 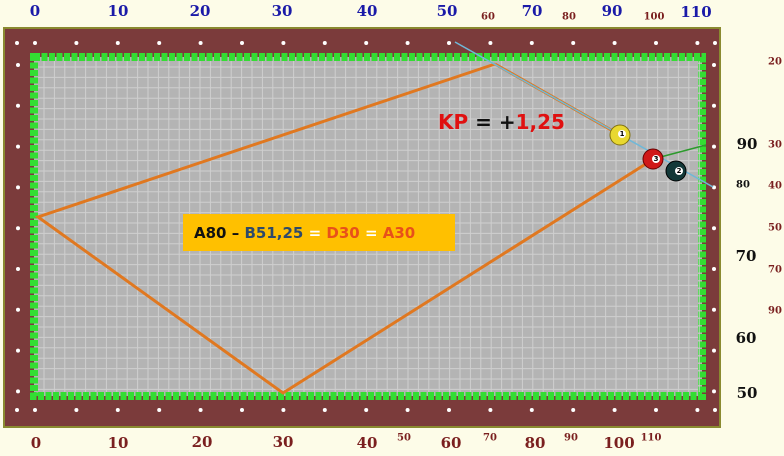 I want to click on right-scale-outer-label: 20, so click(x=775, y=62).